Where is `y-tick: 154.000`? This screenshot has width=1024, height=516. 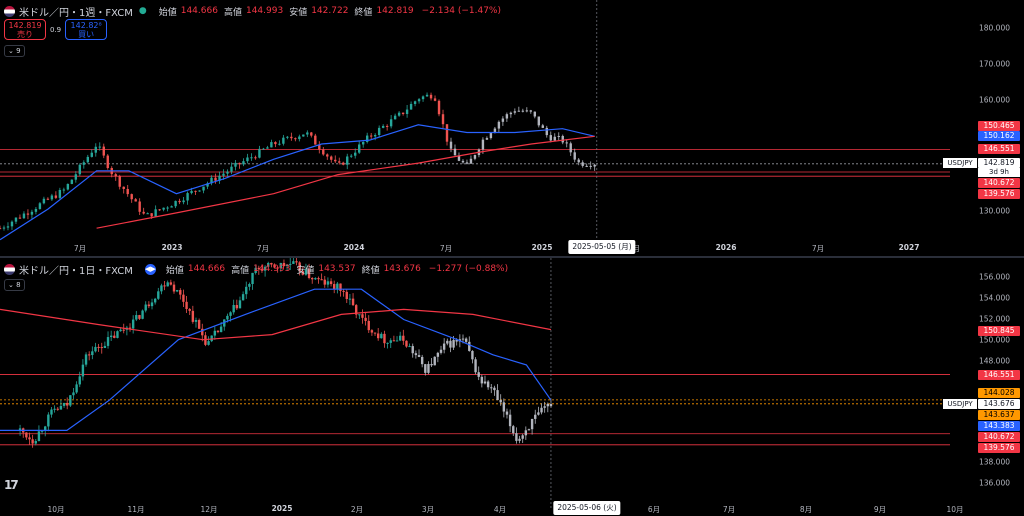
y-tick: 154.000 is located at coordinates (994, 298).